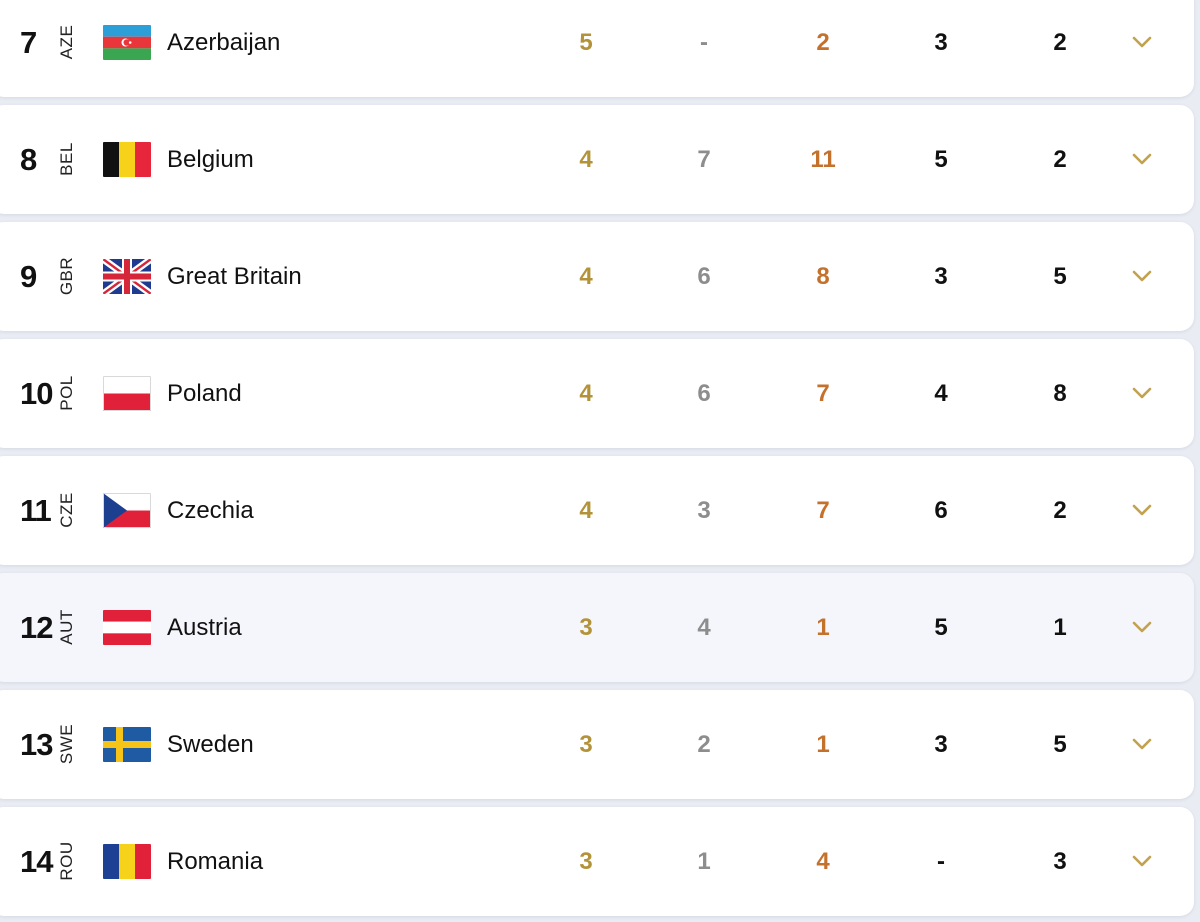 The image size is (1200, 922). Describe the element at coordinates (127, 42) in the screenshot. I see `azerbaijan-flag` at that location.